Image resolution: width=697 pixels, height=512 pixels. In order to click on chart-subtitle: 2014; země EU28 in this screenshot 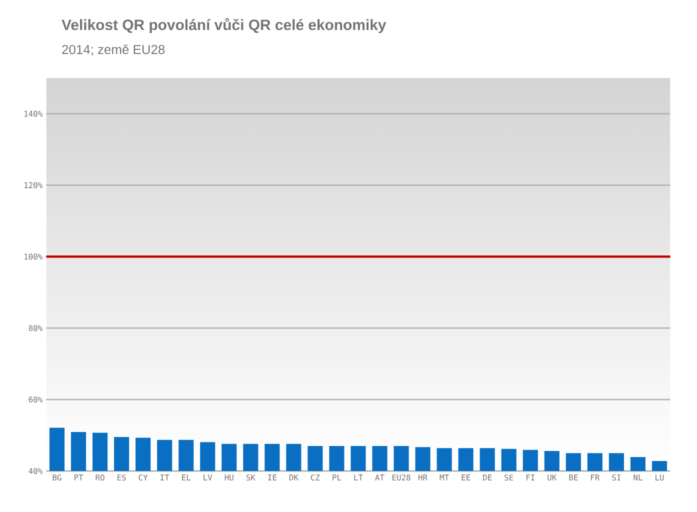, I will do `click(113, 50)`.